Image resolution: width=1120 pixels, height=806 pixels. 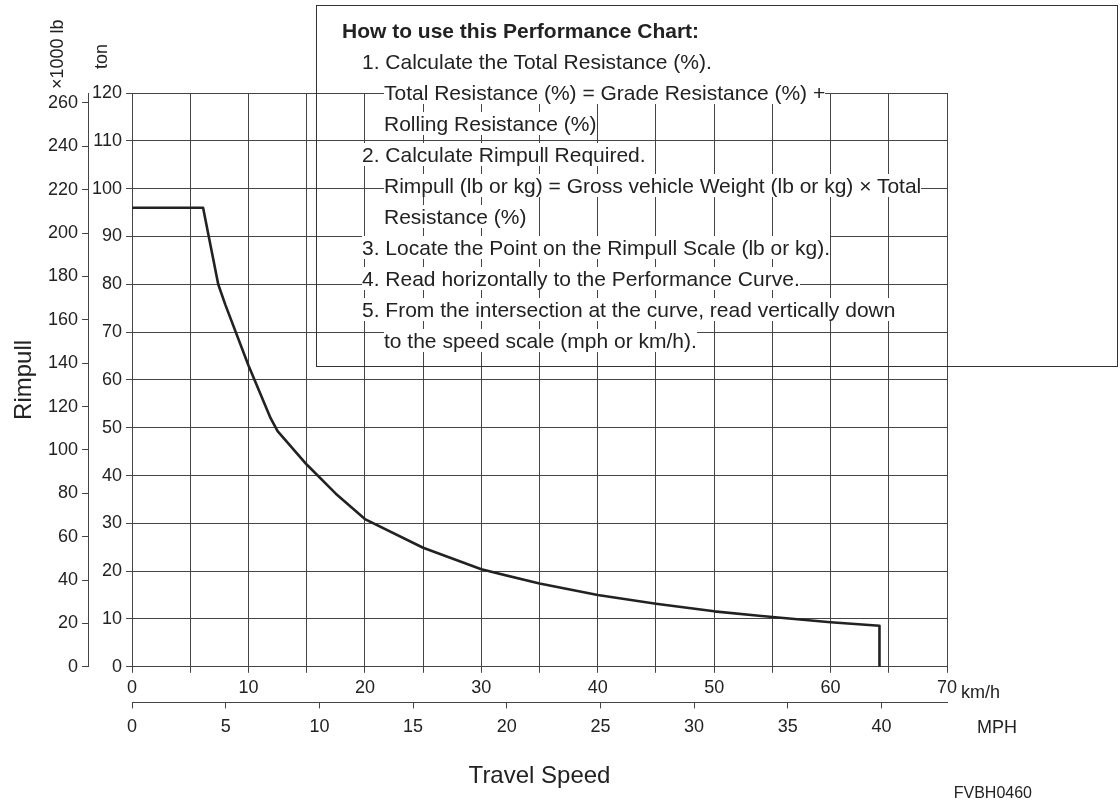 I want to click on x2-tick-label: 0, so click(x=132, y=726).